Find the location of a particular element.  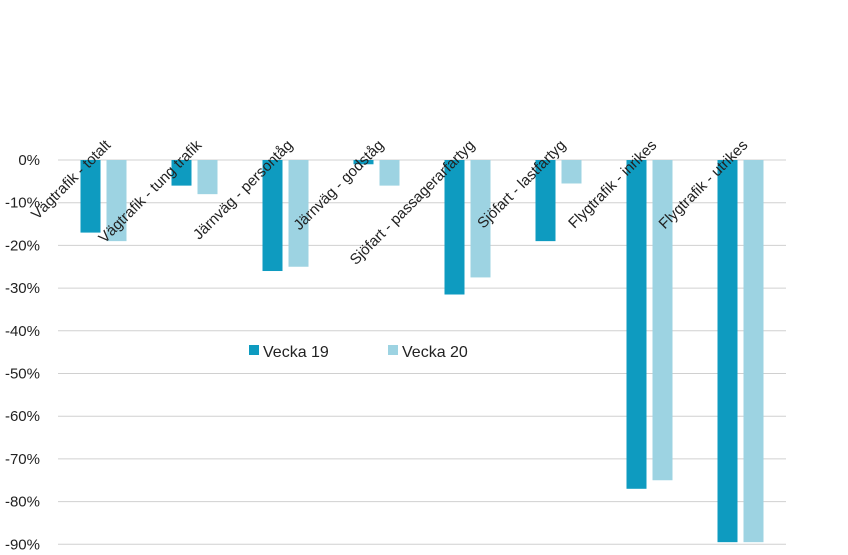

y-tick-label: -60% is located at coordinates (22, 416).